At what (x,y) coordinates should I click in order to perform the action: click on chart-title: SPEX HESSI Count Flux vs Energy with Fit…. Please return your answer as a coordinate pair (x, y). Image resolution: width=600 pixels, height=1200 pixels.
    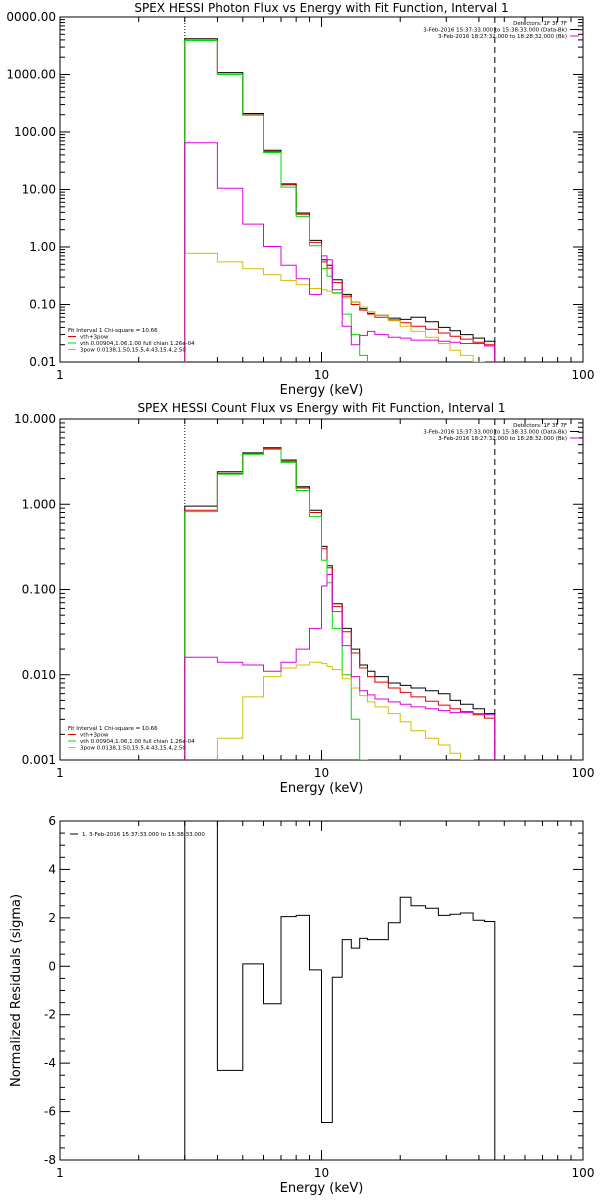
    Looking at the image, I should click on (321, 408).